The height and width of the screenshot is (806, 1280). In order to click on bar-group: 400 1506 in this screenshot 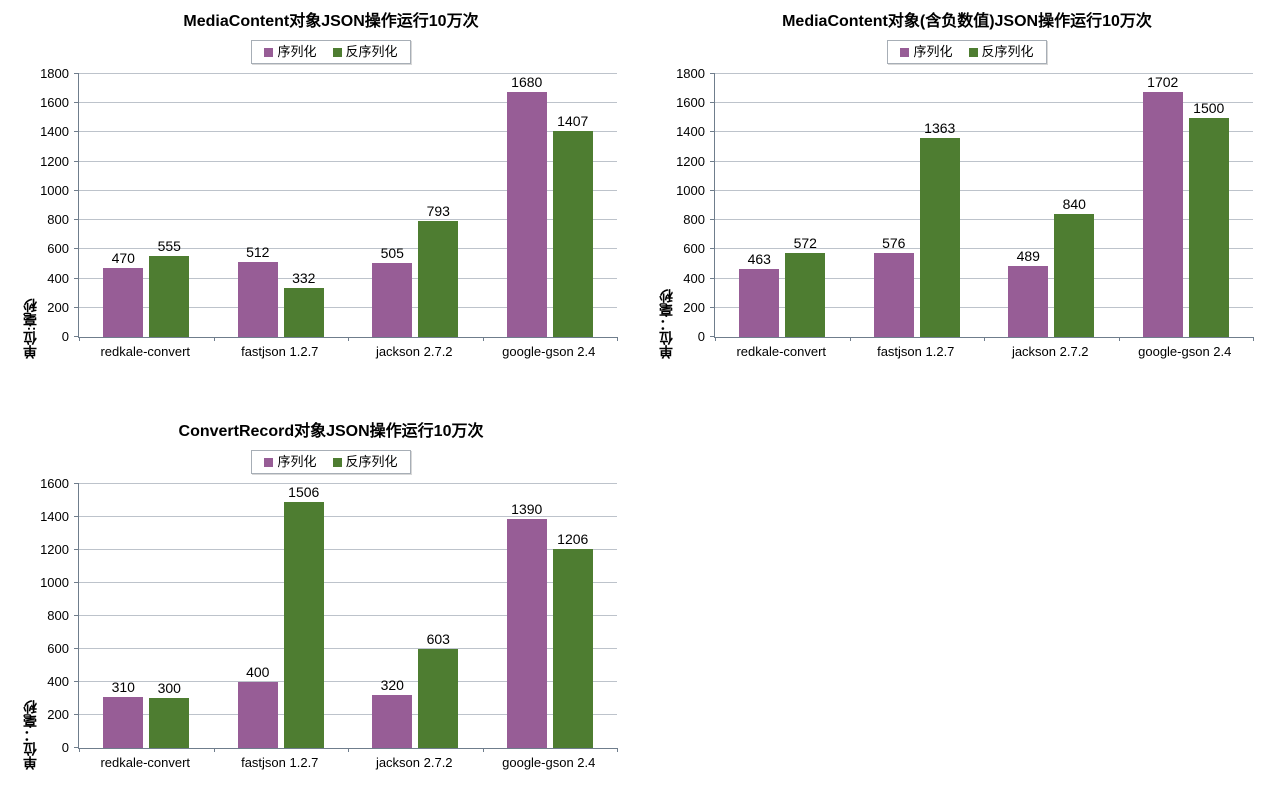, I will do `click(281, 616)`.